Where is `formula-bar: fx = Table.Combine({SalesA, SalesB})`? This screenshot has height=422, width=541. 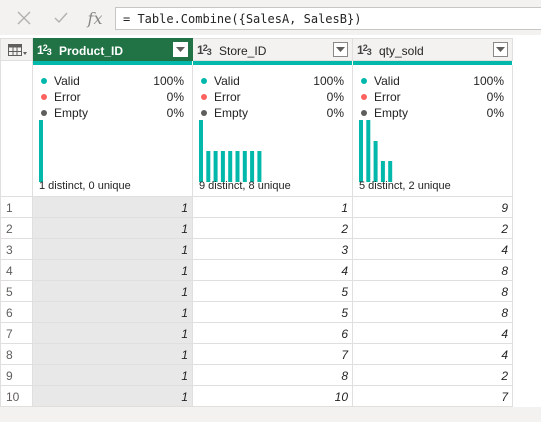
formula-bar: fx = Table.Combine({SalesA, SalesB}) is located at coordinates (270, 17).